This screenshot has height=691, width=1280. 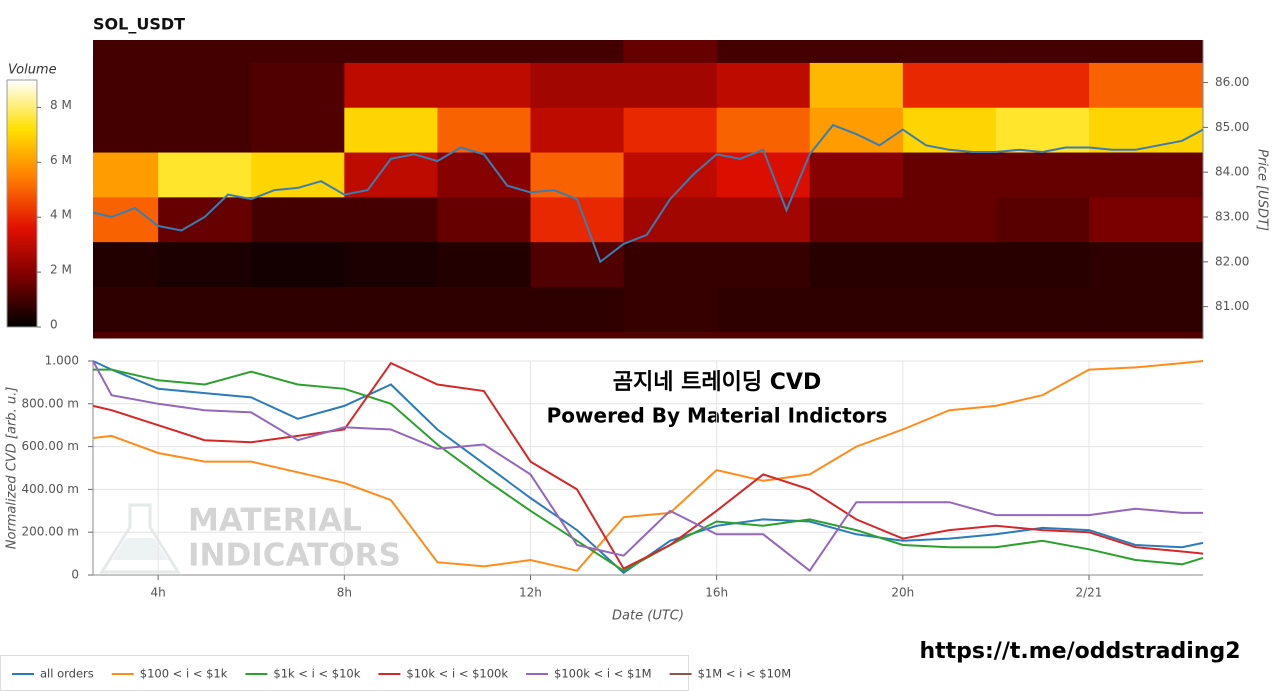 I want to click on colorbar-tick-label: 6 M, so click(x=61, y=160).